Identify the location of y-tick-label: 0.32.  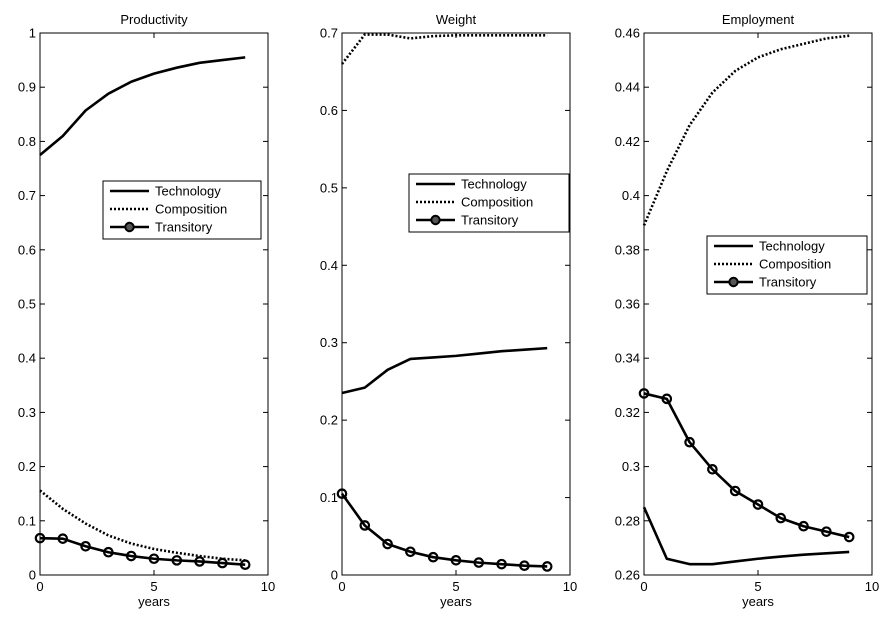
(627, 412).